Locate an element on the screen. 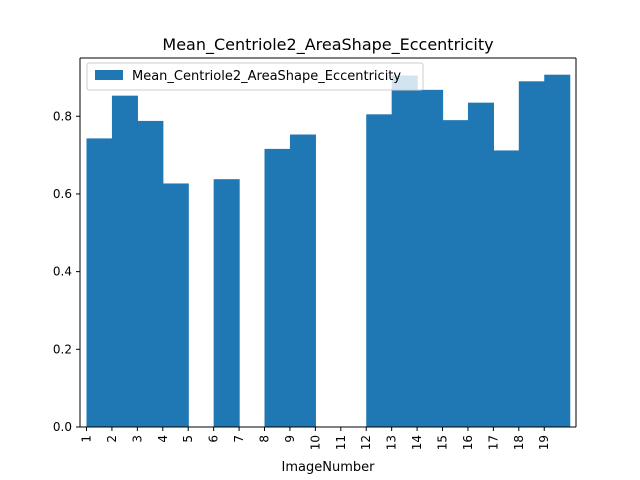  x-tick-label-19: 19 is located at coordinates (544, 442).